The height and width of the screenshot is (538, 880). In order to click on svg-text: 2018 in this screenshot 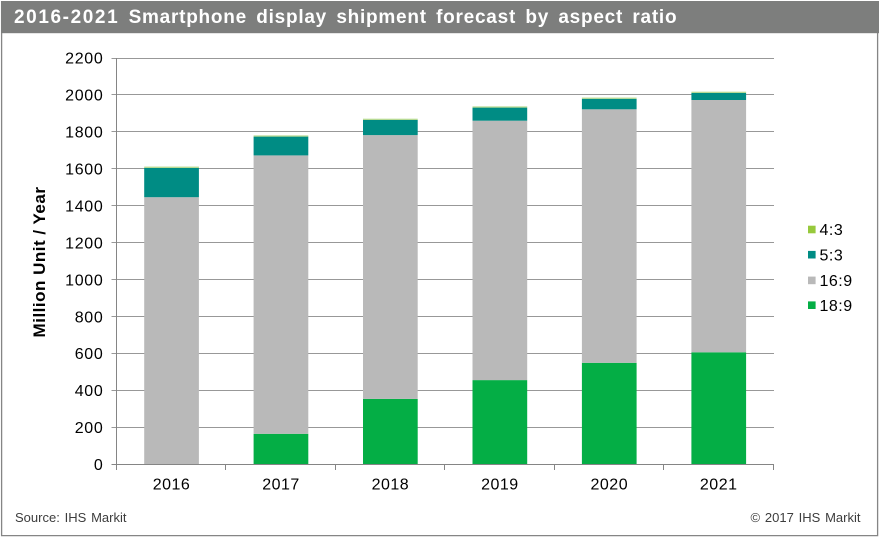, I will do `click(391, 485)`.